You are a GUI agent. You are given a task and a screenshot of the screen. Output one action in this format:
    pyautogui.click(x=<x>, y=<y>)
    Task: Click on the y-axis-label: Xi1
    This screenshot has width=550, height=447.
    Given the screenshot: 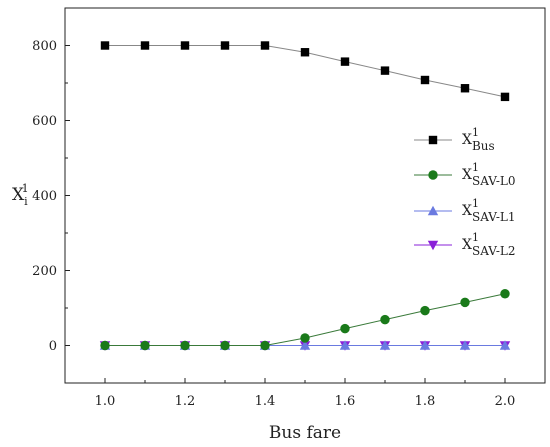 What is the action you would take?
    pyautogui.click(x=20, y=195)
    